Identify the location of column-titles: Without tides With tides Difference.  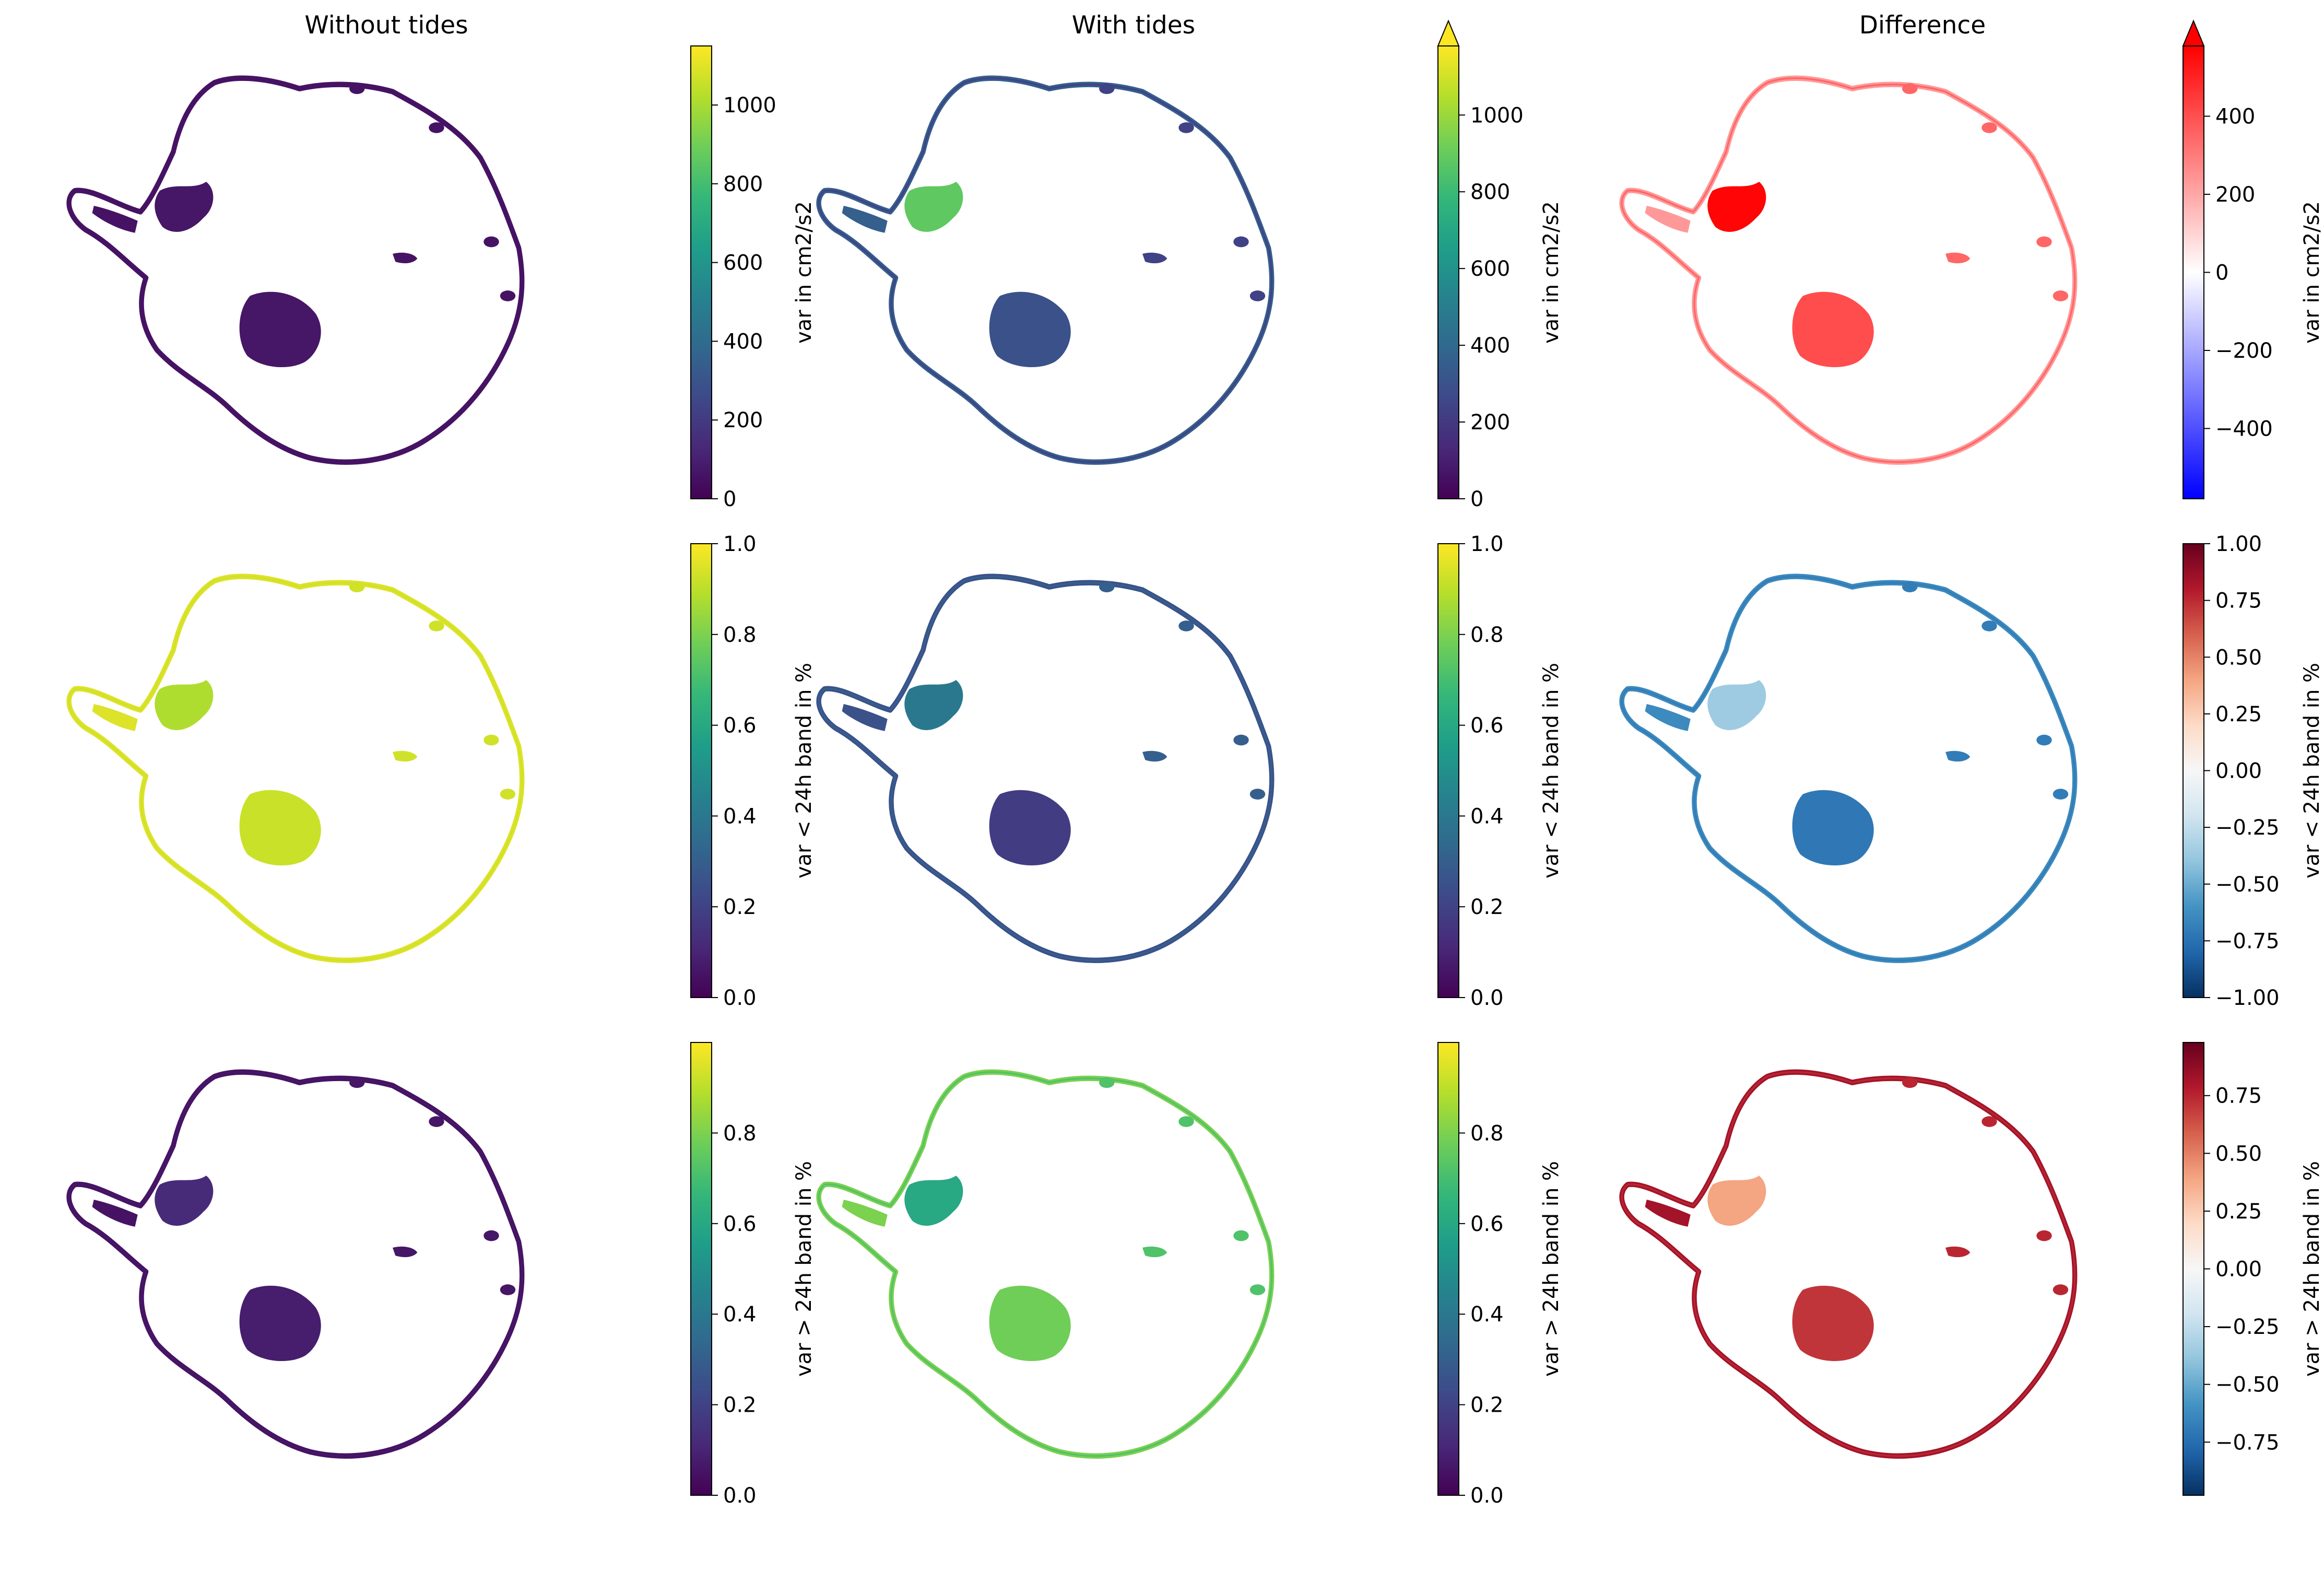
(1145, 26).